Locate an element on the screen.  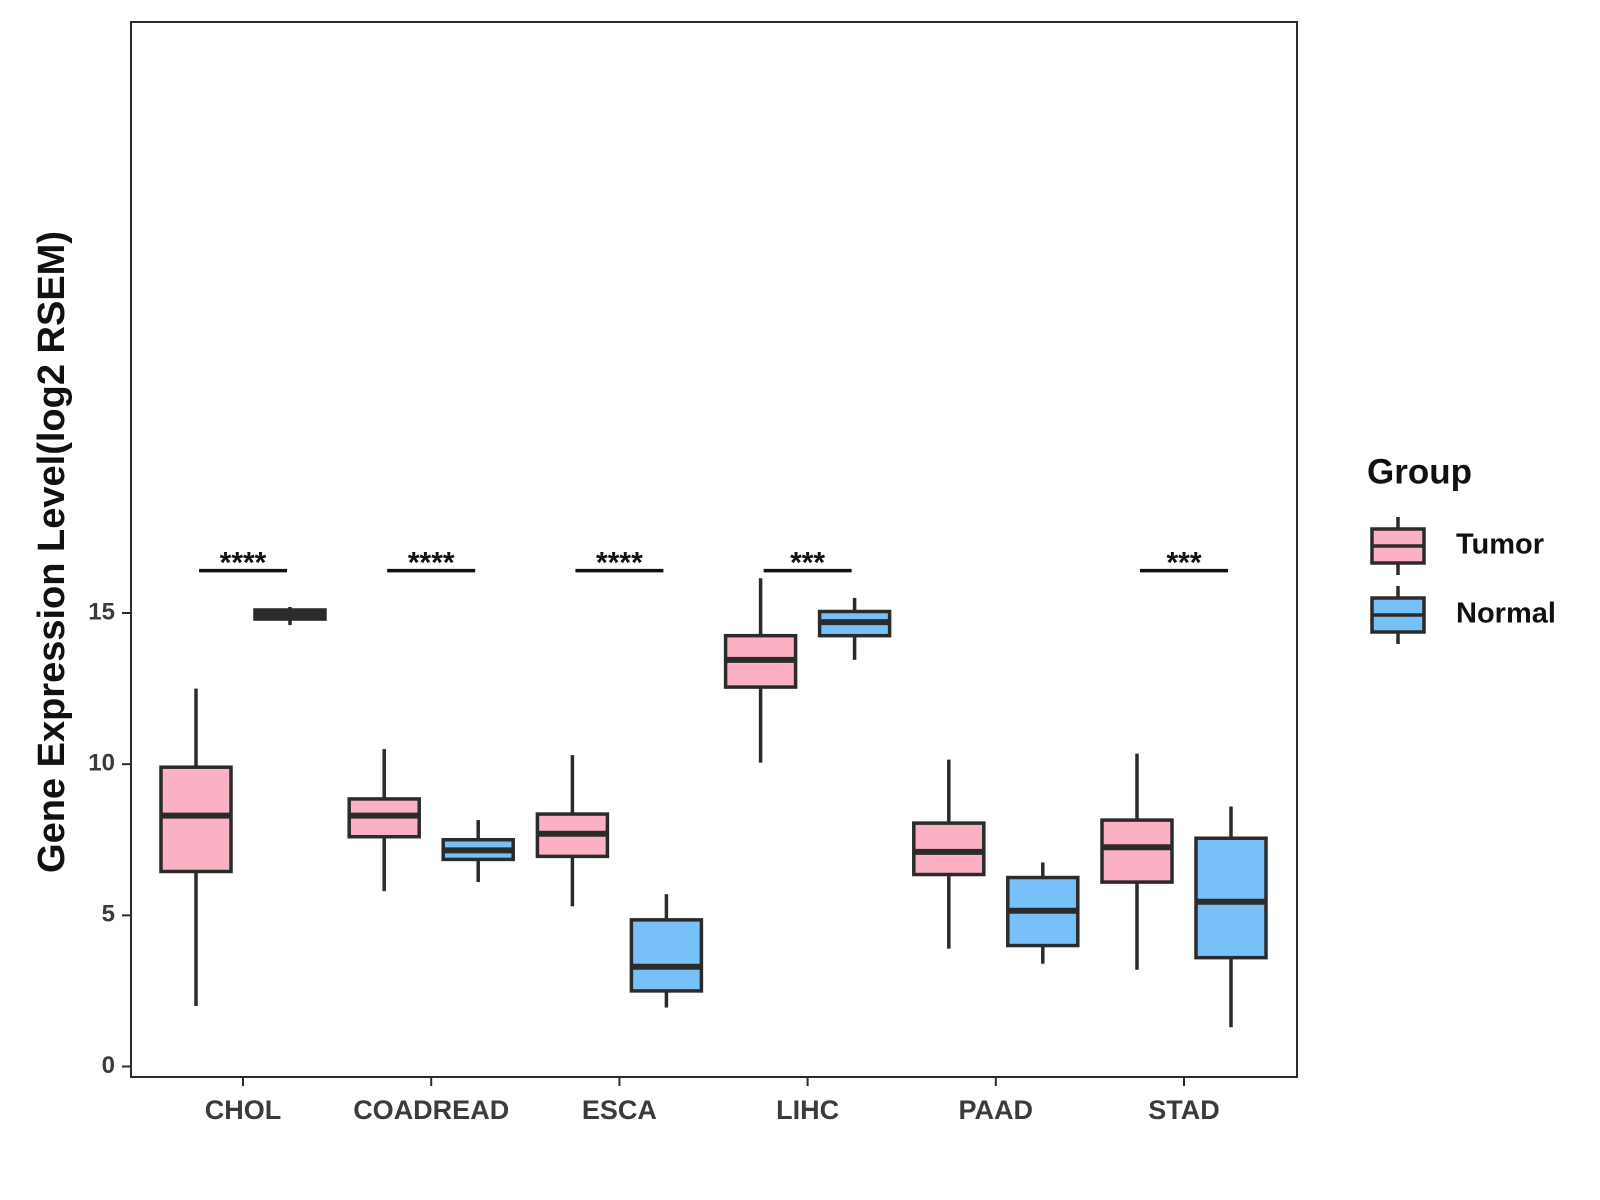
x-tick-label-coadread: COADREAD is located at coordinates (431, 1110).